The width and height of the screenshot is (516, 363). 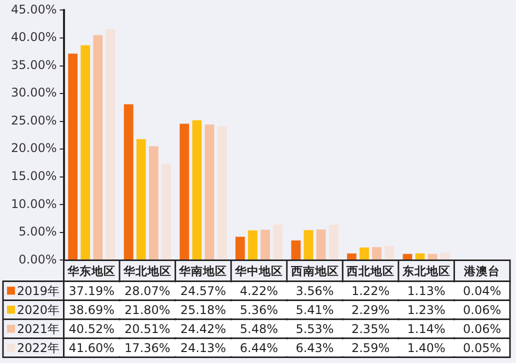 I want to click on data-label: 1.22%, so click(x=370, y=291).